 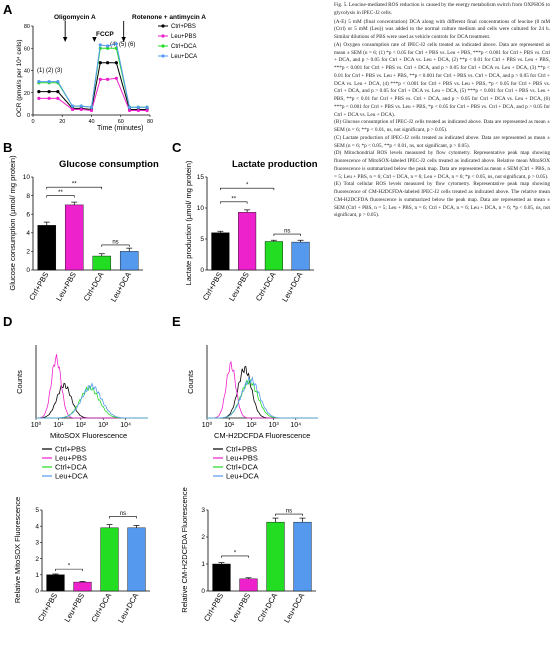 What do you see at coordinates (289, 512) in the screenshot?
I see `e-significance-label: ns` at bounding box center [289, 512].